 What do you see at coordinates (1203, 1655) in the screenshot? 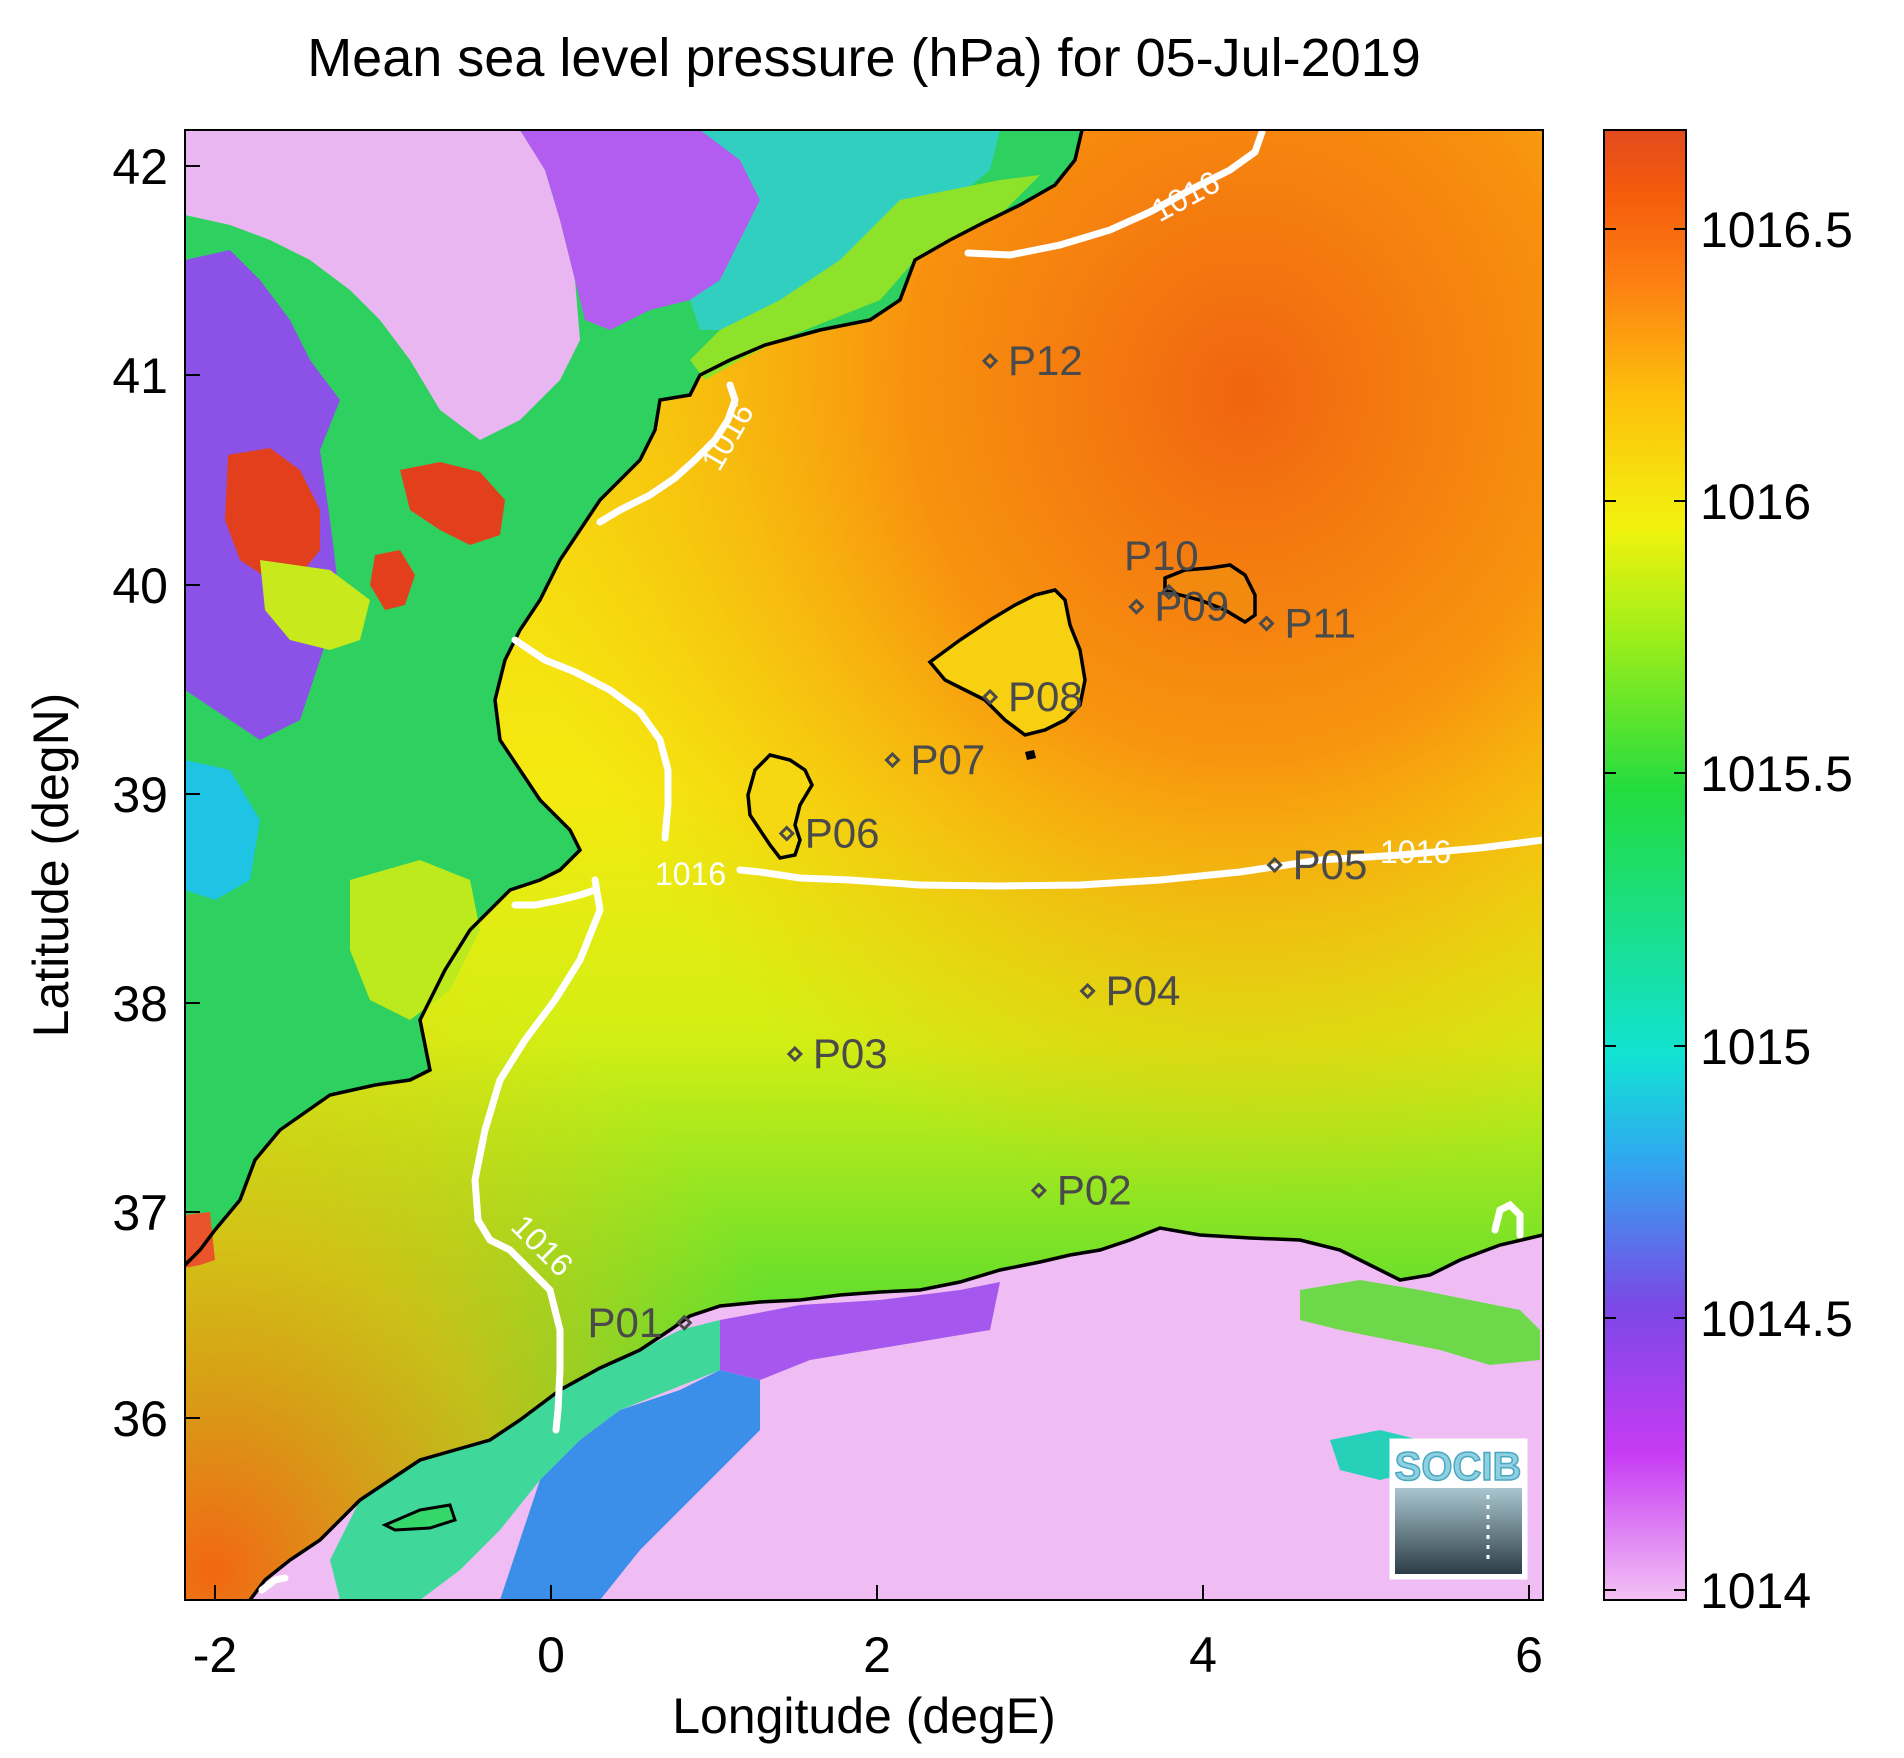
I see `x-tick-label: 4` at bounding box center [1203, 1655].